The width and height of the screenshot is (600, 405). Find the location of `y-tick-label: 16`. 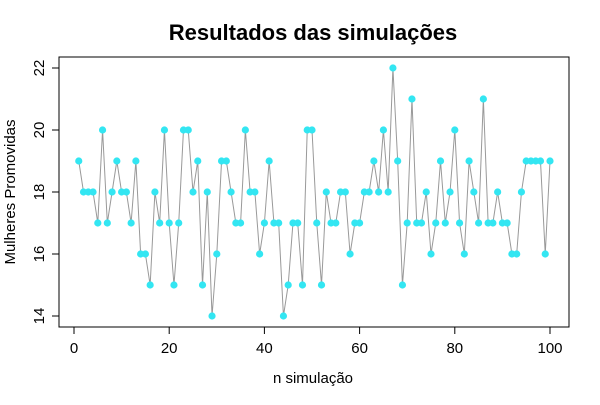

y-tick-label: 16 is located at coordinates (39, 254).